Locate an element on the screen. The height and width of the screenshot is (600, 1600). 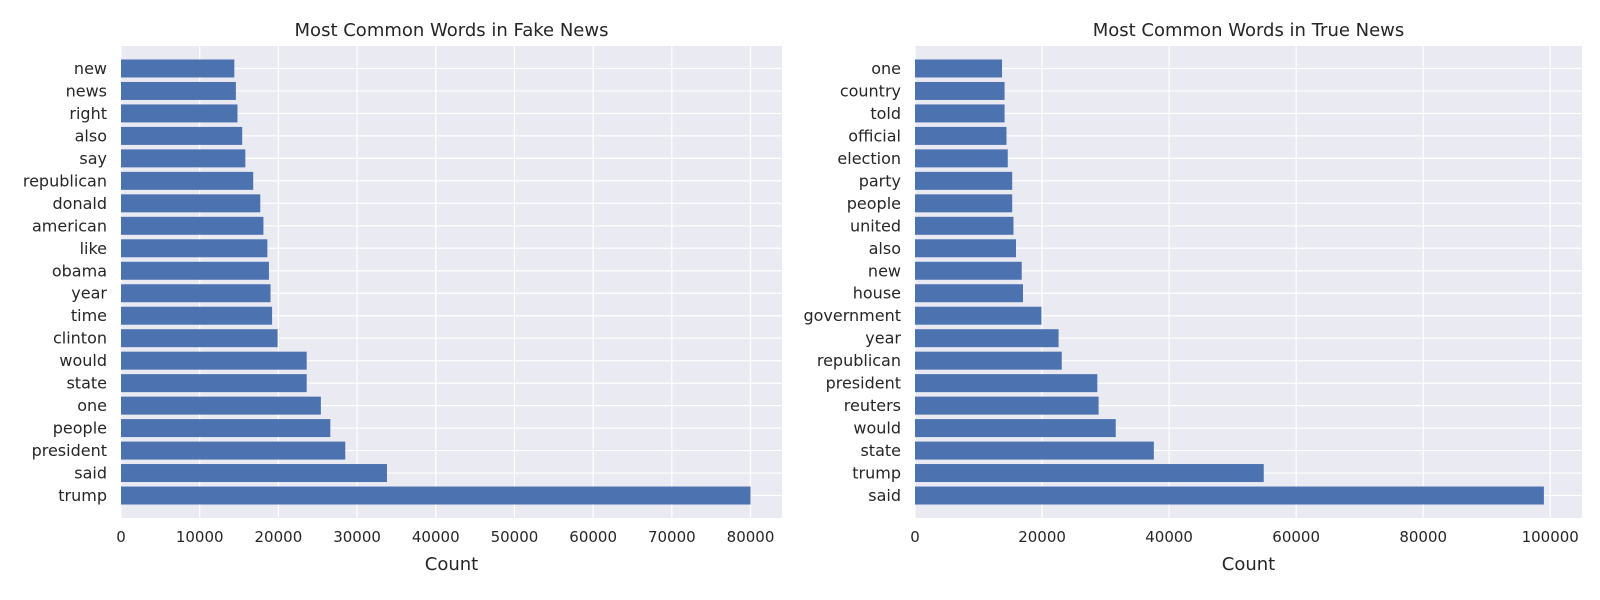
category-label: house is located at coordinates (877, 293).